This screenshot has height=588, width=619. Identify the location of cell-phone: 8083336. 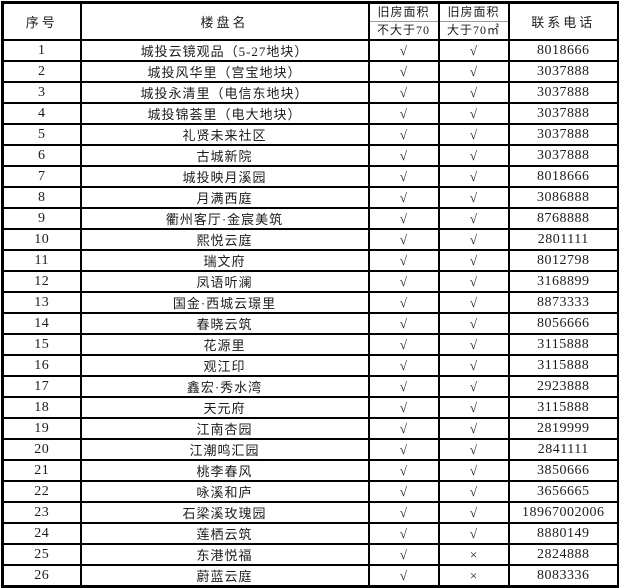
(563, 576).